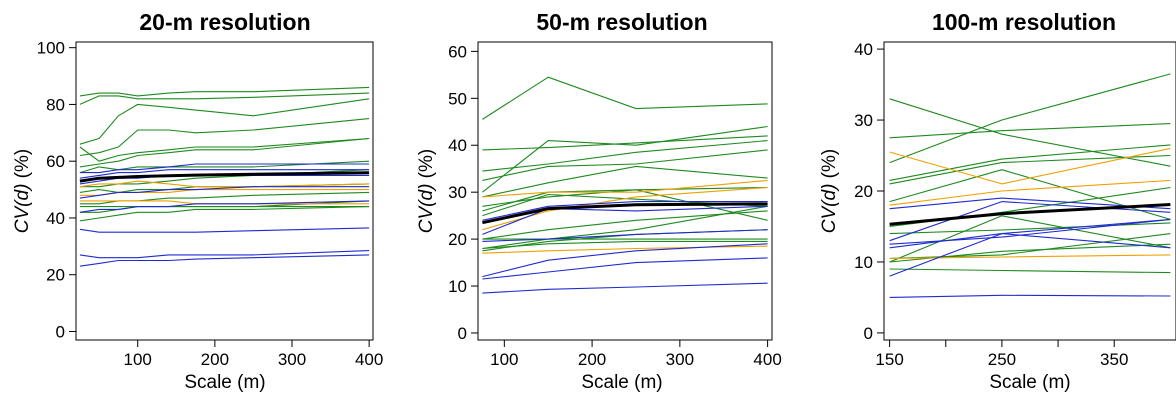 Image resolution: width=1176 pixels, height=398 pixels. Describe the element at coordinates (1114, 359) in the screenshot. I see `x-tick-label: 350` at that location.